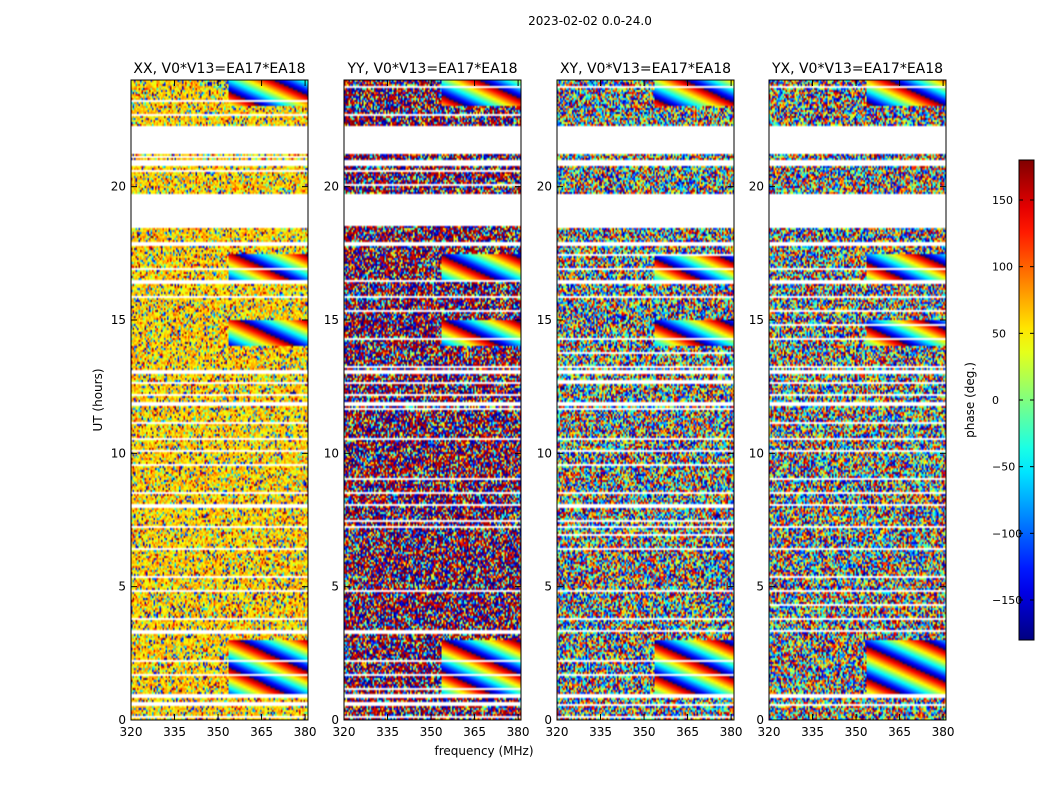  I want to click on colorbar: −150 −100 −50 0 50 100 150, so click(1013, 400).